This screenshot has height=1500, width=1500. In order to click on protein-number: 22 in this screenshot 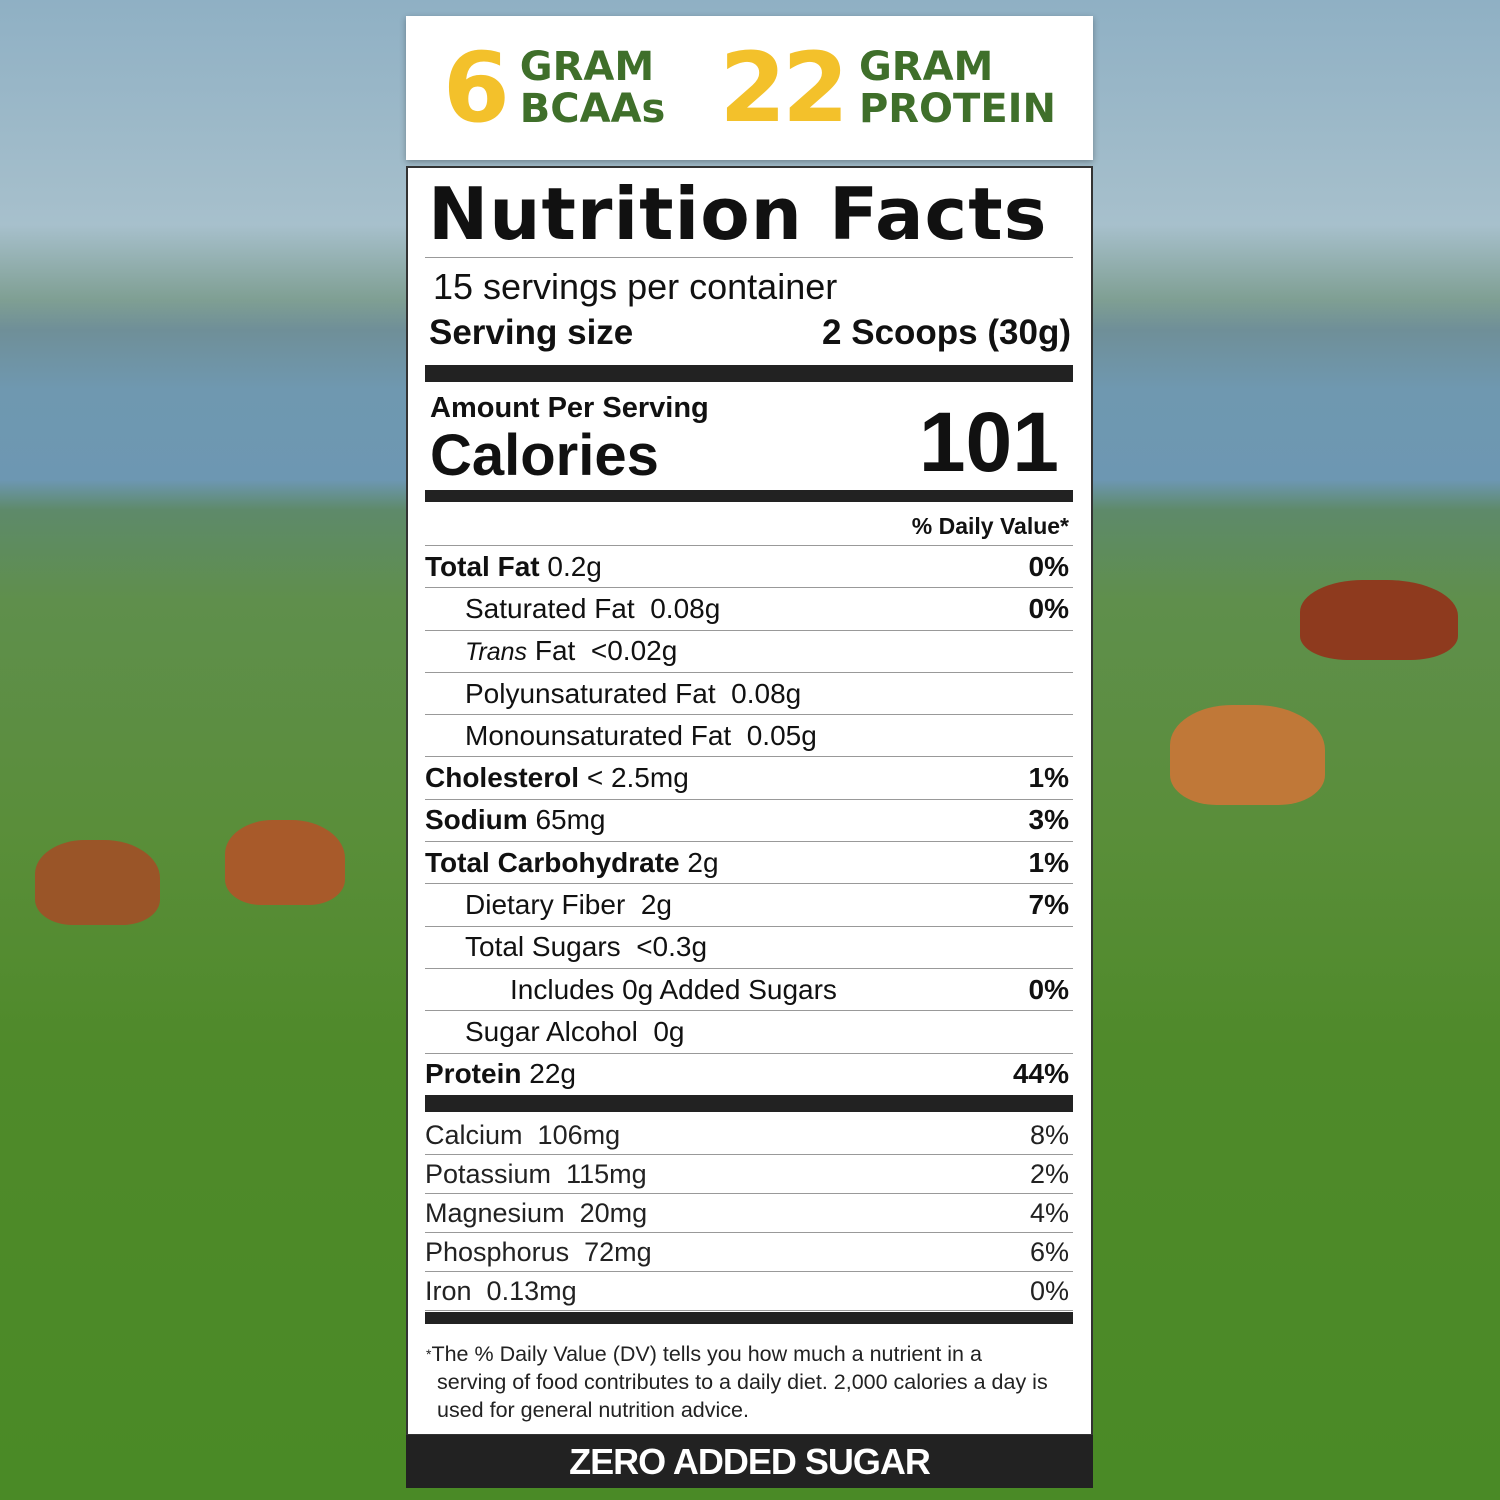, I will do `click(784, 88)`.